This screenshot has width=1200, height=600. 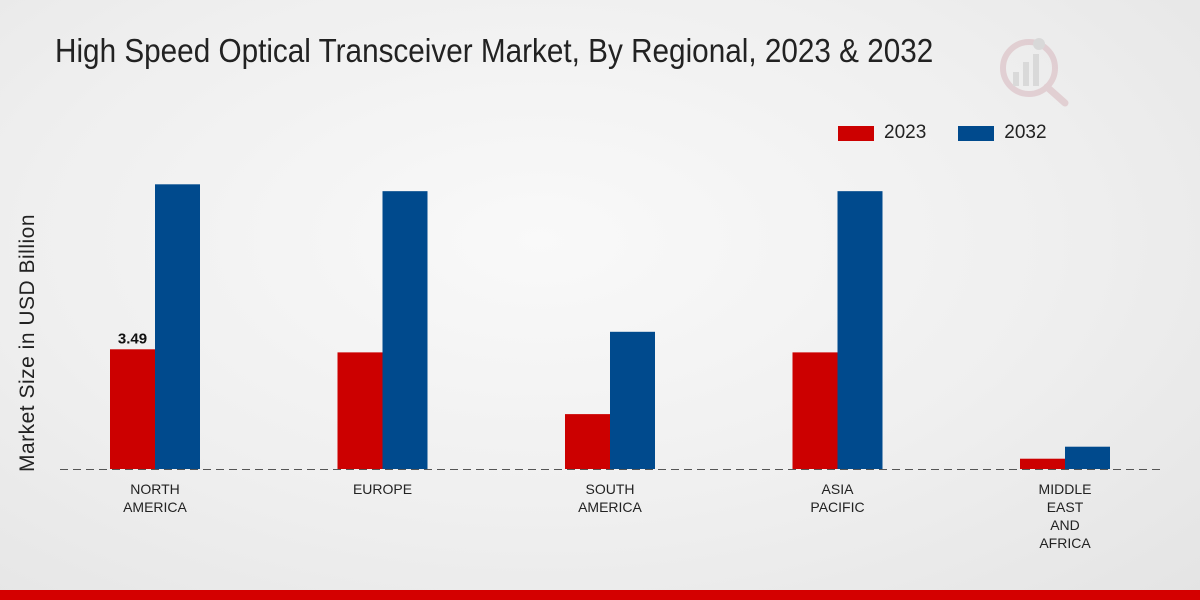 I want to click on x-tick-label-middle-east-and-africa: MIDDLE EAST AND AFRICA, so click(x=1065, y=516).